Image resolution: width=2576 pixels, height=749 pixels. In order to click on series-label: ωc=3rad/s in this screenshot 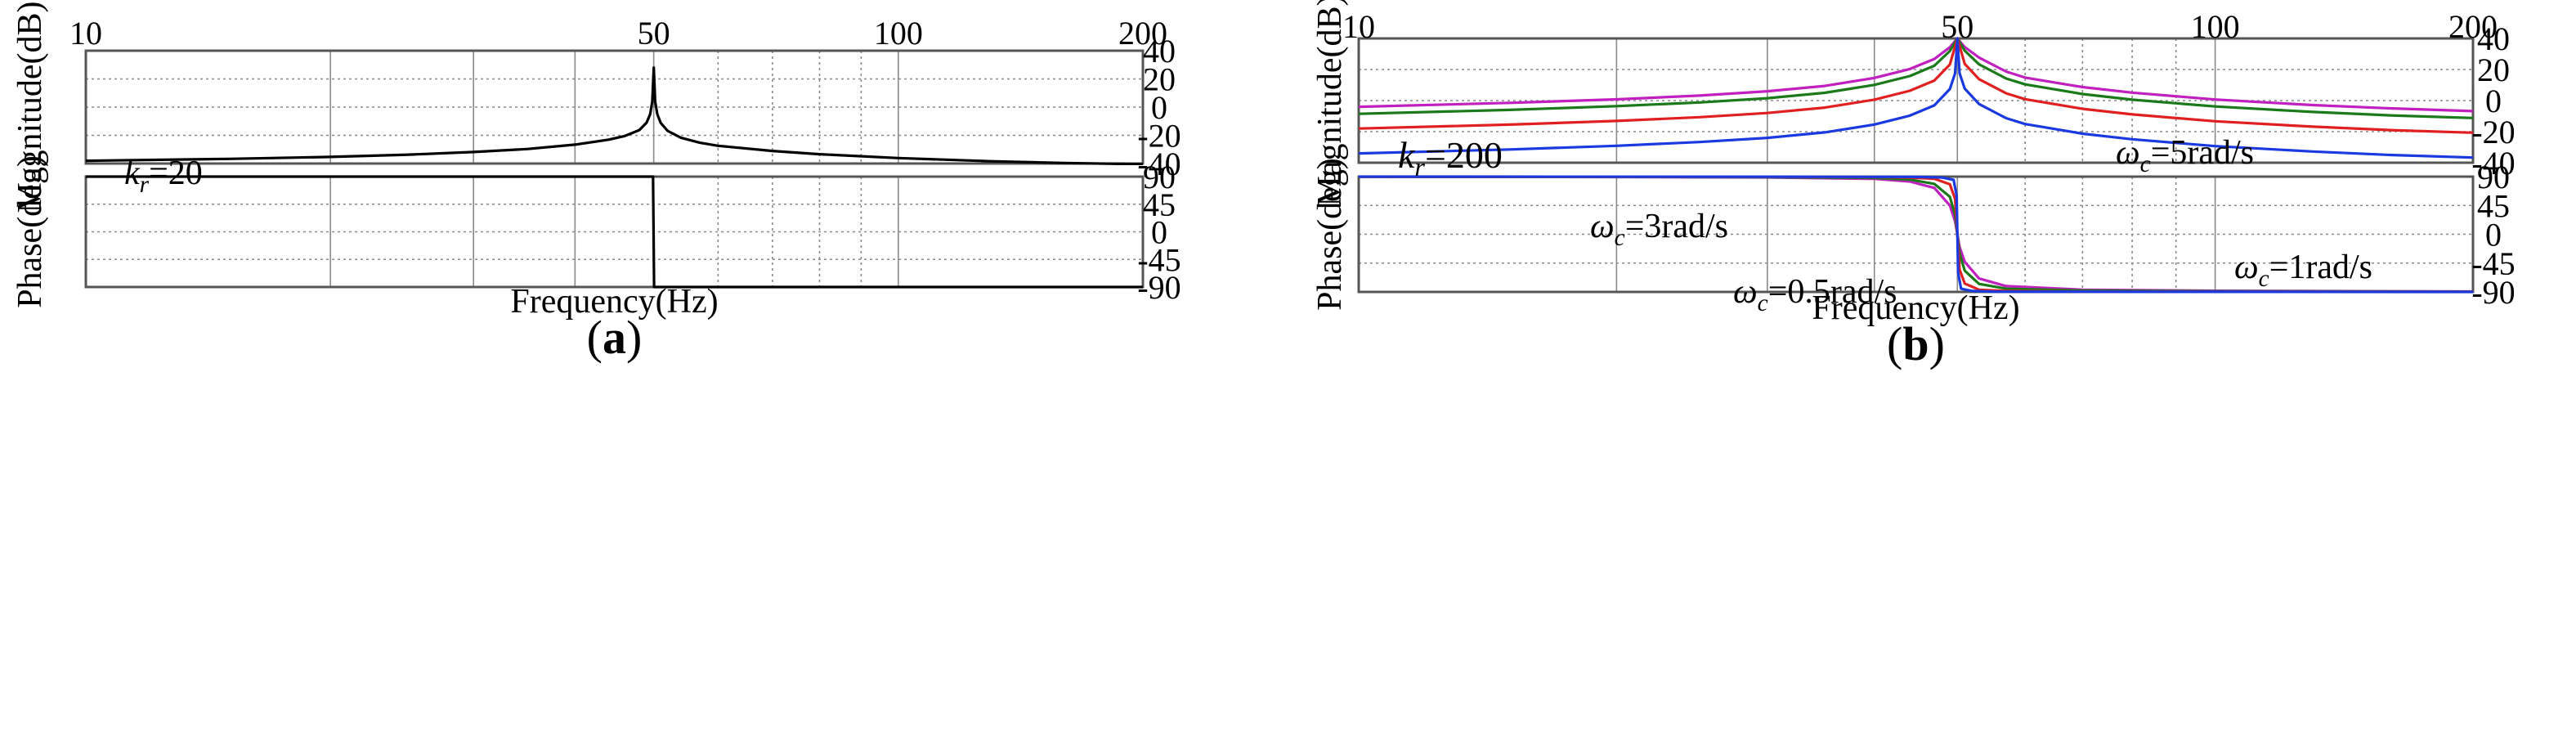, I will do `click(1659, 229)`.